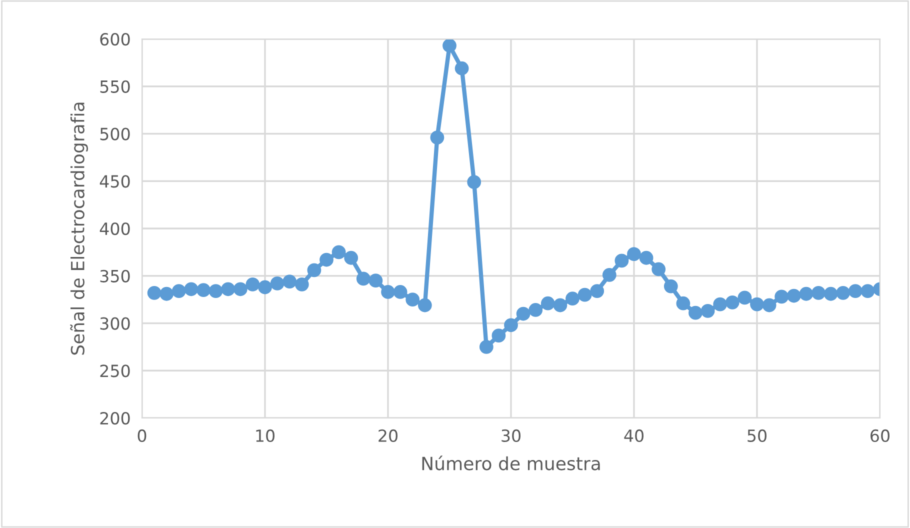 The image size is (910, 528). What do you see at coordinates (115, 229) in the screenshot?
I see `y-tick-label: 400` at bounding box center [115, 229].